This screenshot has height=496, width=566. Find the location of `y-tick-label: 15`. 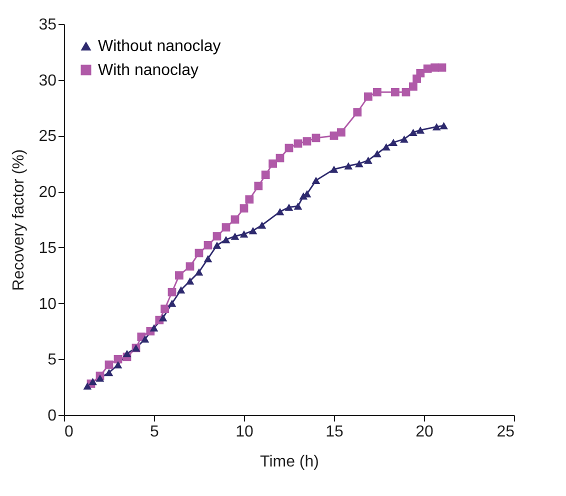

y-tick-label: 15 is located at coordinates (47, 248).